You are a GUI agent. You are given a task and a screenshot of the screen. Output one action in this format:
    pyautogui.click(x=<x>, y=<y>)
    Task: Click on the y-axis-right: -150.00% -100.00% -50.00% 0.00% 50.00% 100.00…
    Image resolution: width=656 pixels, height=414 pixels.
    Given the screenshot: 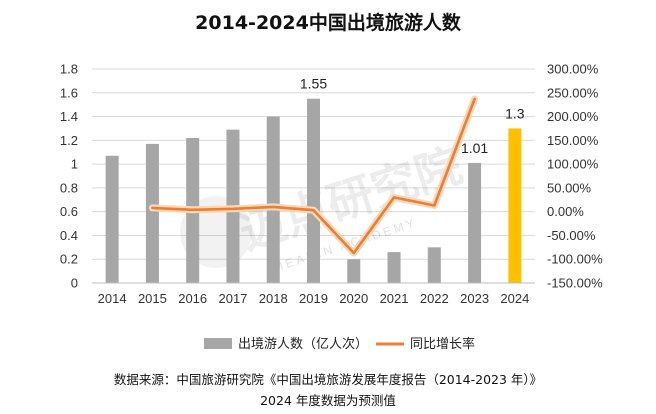 What is the action you would take?
    pyautogui.click(x=575, y=176)
    